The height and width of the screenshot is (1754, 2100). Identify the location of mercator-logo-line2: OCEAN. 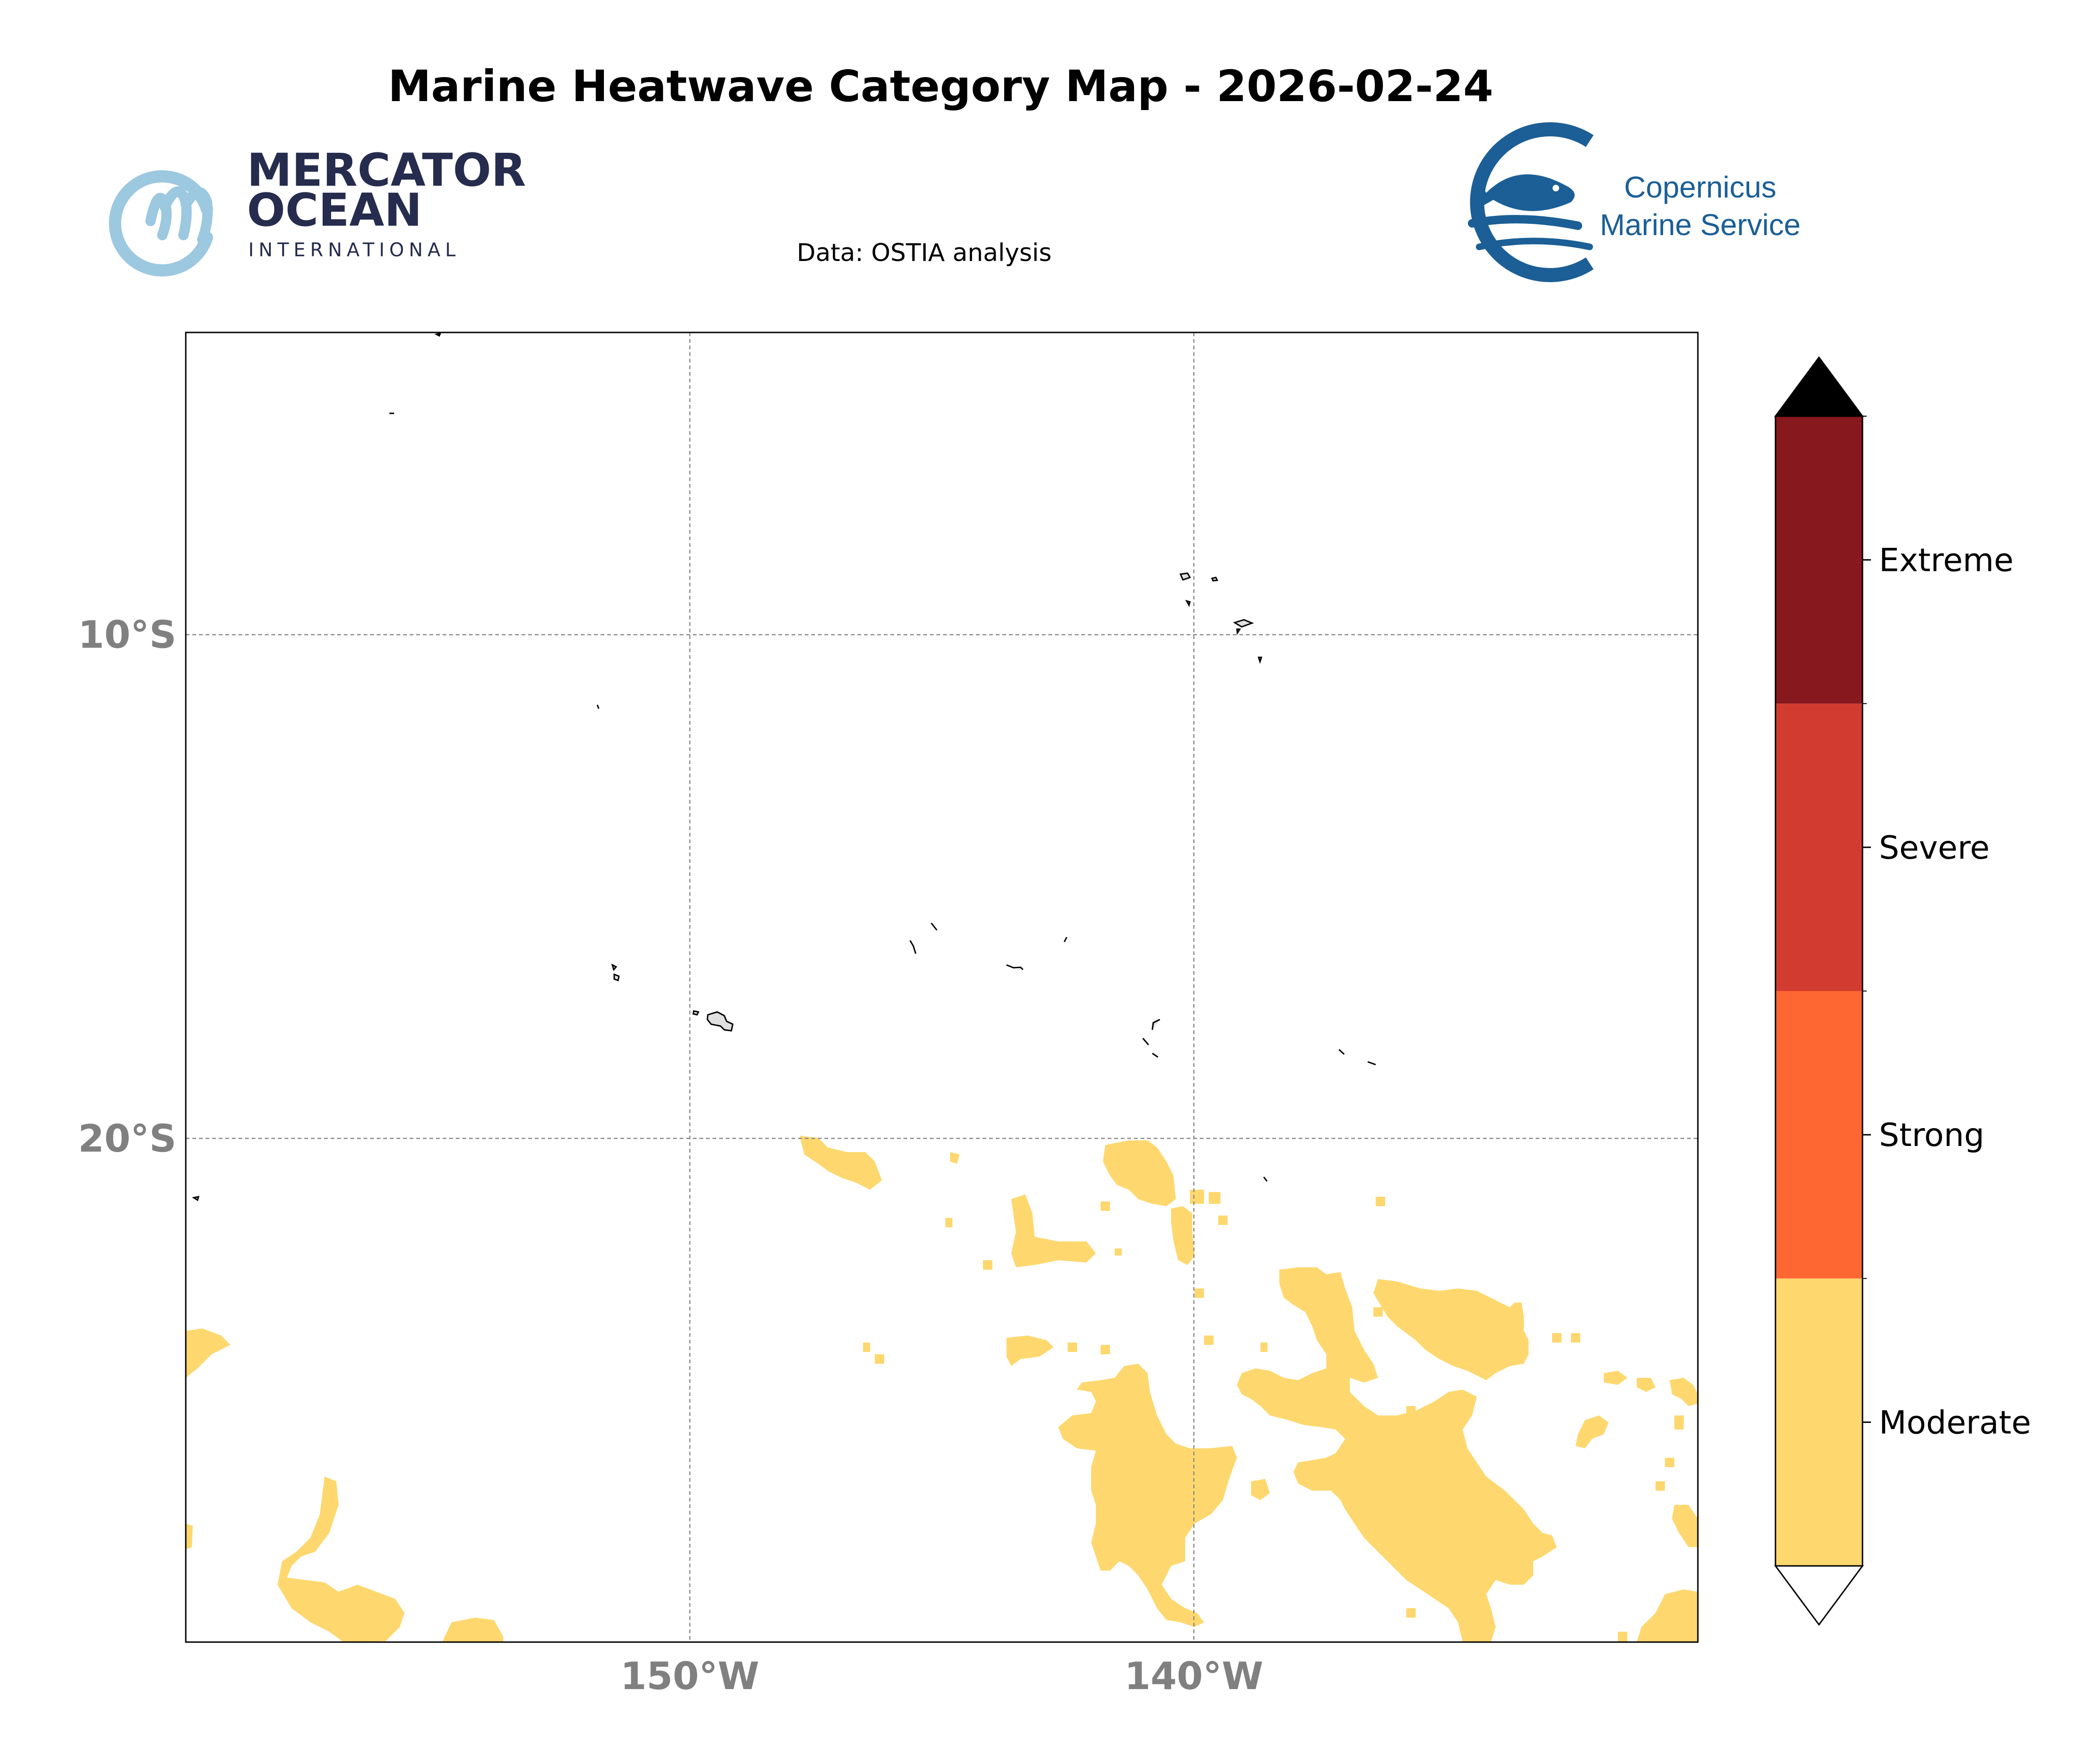
(334, 210).